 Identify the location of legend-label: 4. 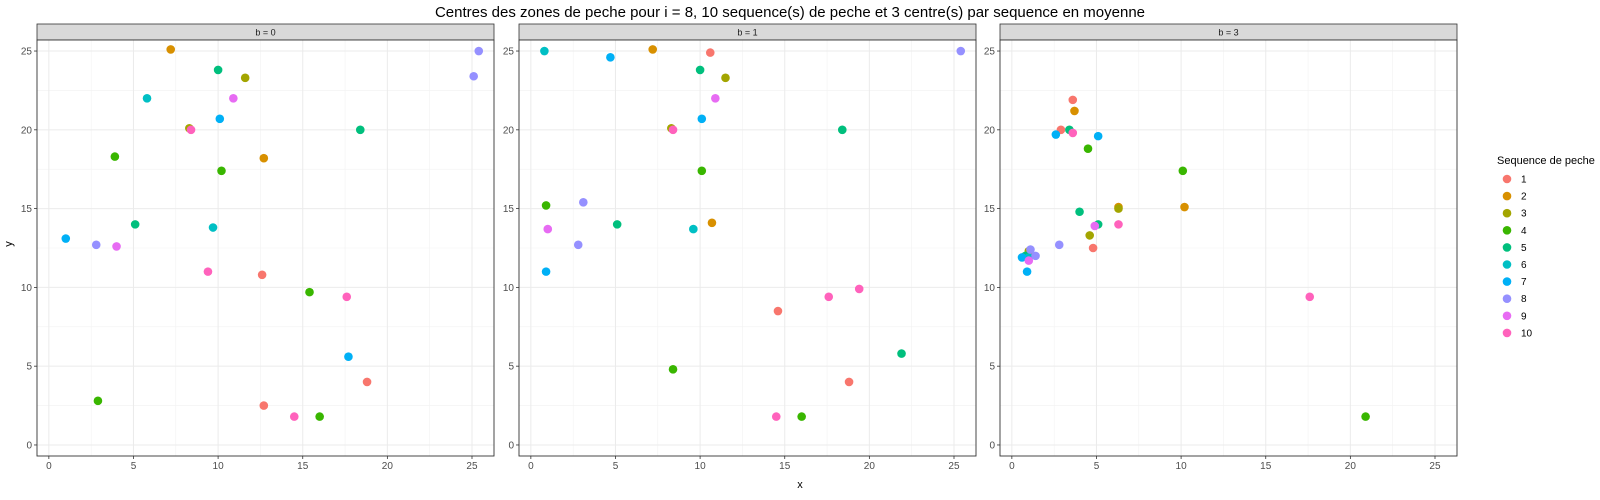
(1524, 231).